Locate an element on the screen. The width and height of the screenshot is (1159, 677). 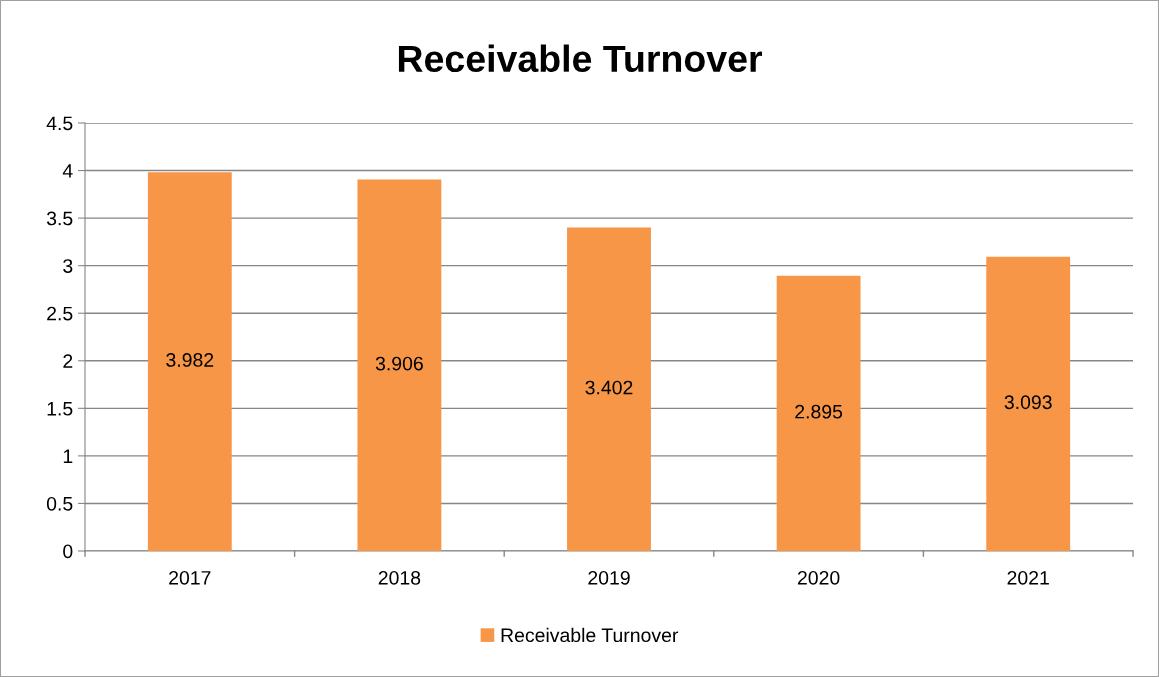
y-tick-label: 1.5 is located at coordinates (60, 409).